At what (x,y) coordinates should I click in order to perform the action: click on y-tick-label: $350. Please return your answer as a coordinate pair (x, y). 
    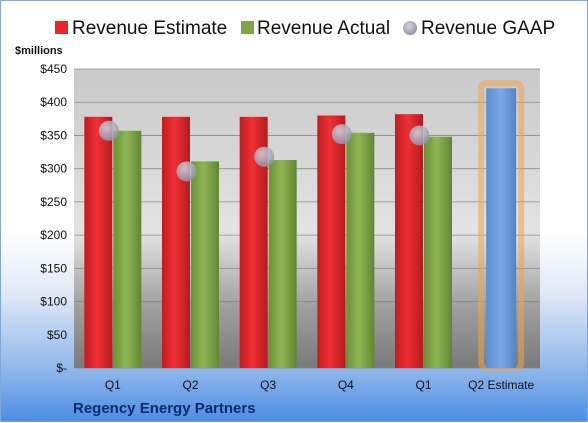
    Looking at the image, I should click on (53, 135).